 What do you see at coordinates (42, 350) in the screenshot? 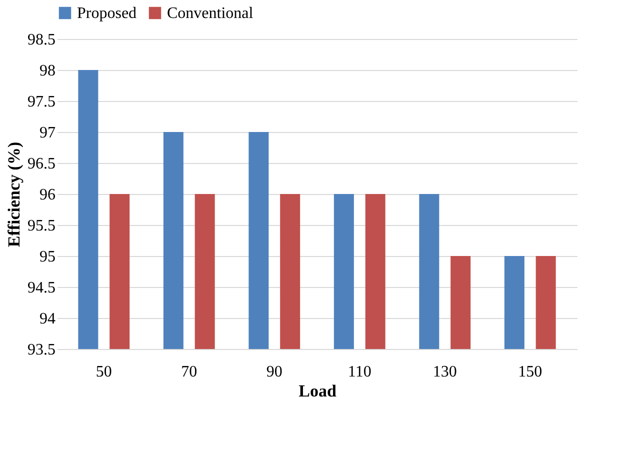
I see `y-tick-label: 93.5` at bounding box center [42, 350].